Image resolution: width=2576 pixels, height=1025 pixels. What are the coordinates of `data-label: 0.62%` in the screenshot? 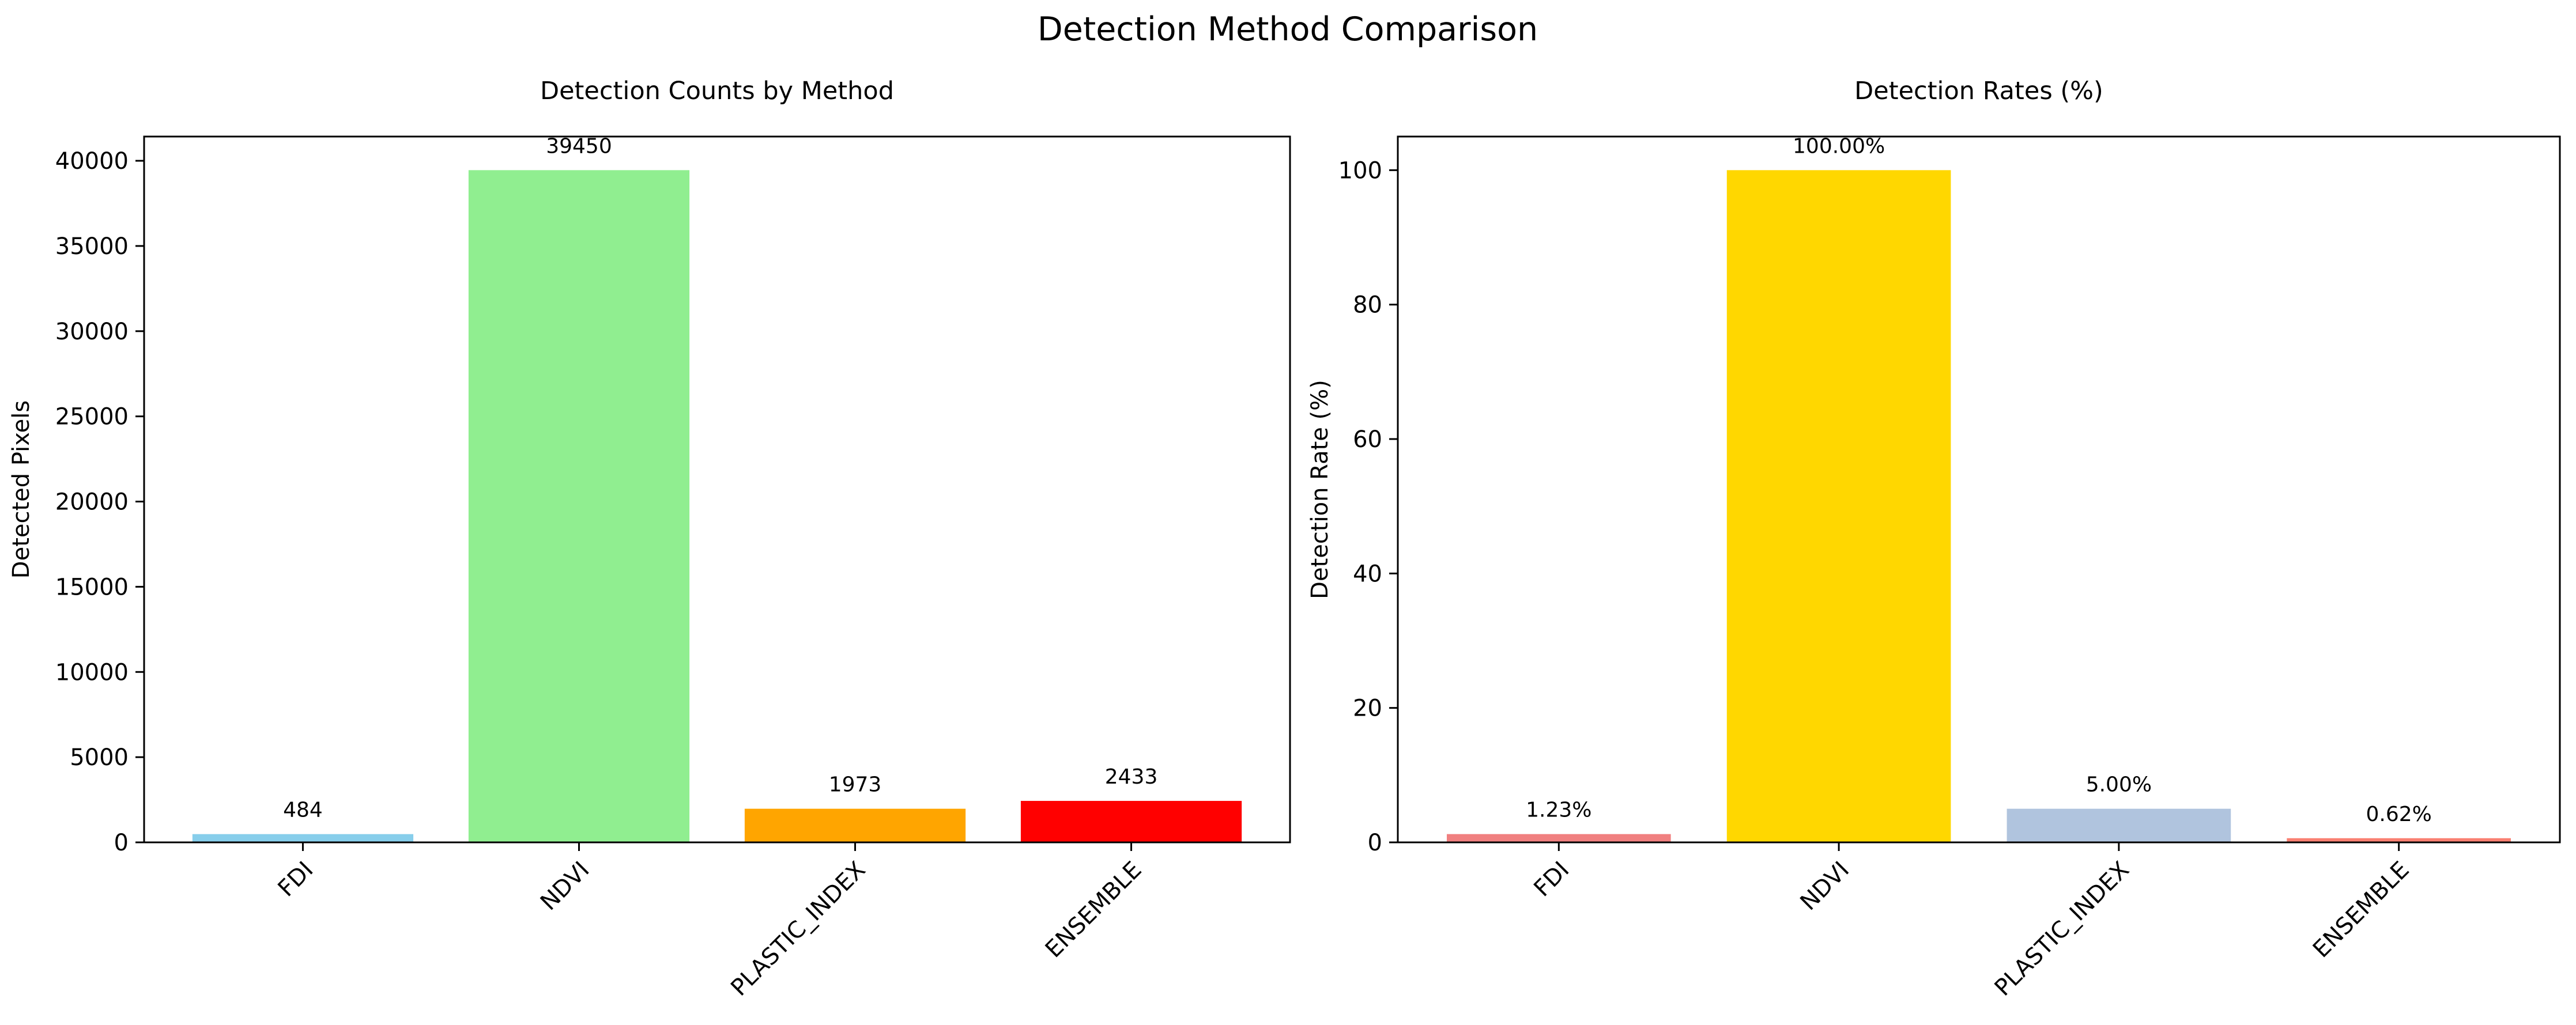 It's located at (2398, 814).